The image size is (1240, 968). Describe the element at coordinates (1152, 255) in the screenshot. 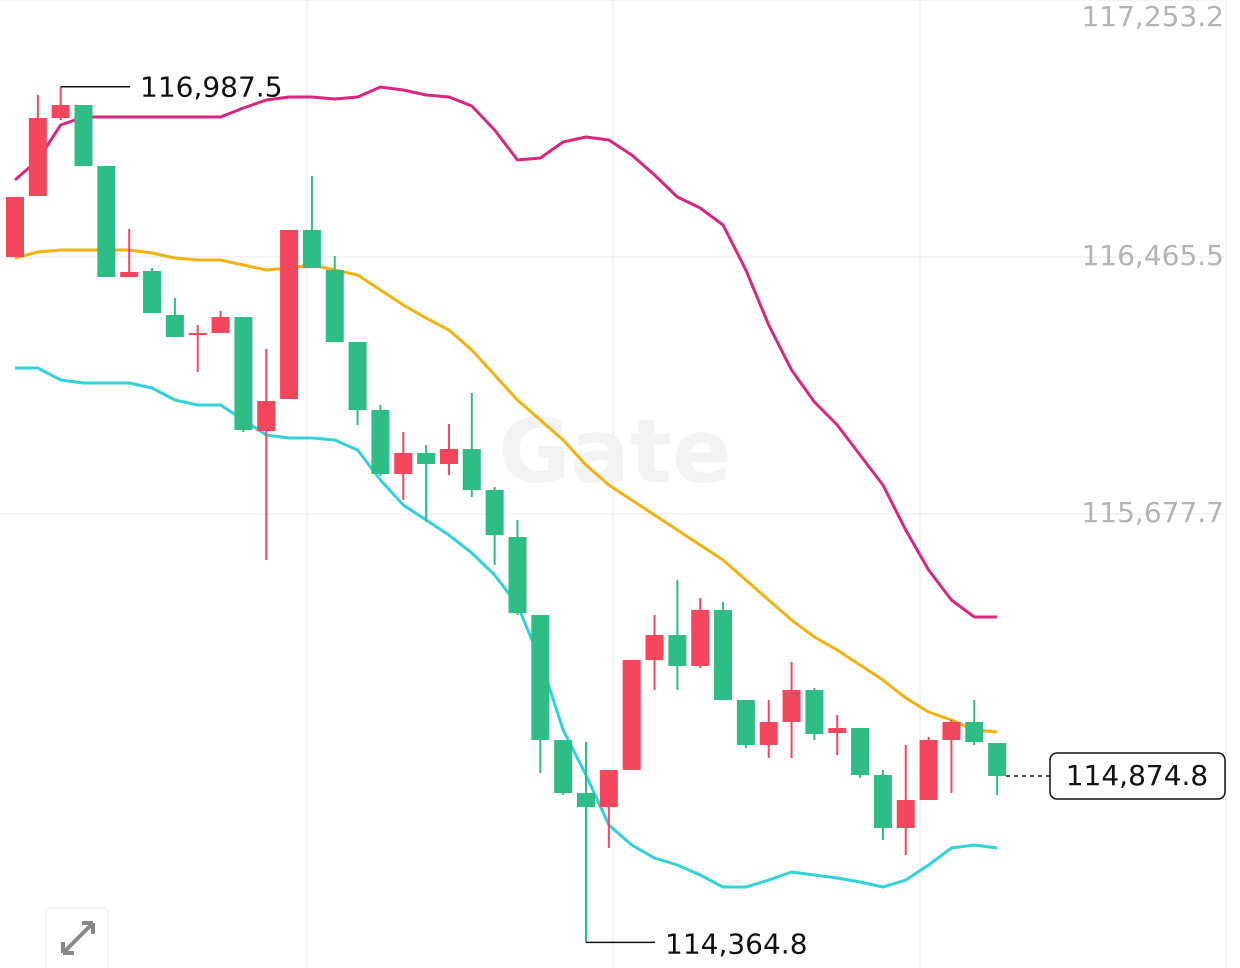

I see `y-tick-label: 116,465.5` at that location.